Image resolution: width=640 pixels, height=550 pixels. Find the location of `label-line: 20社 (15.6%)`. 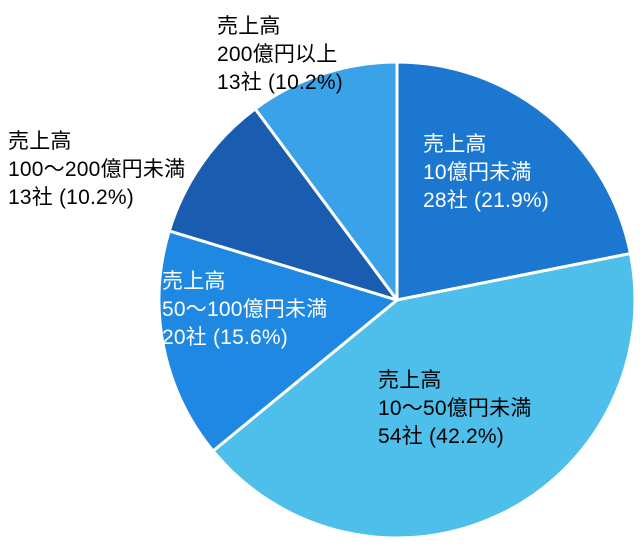

label-line: 20社 (15.6%) is located at coordinates (225, 337).